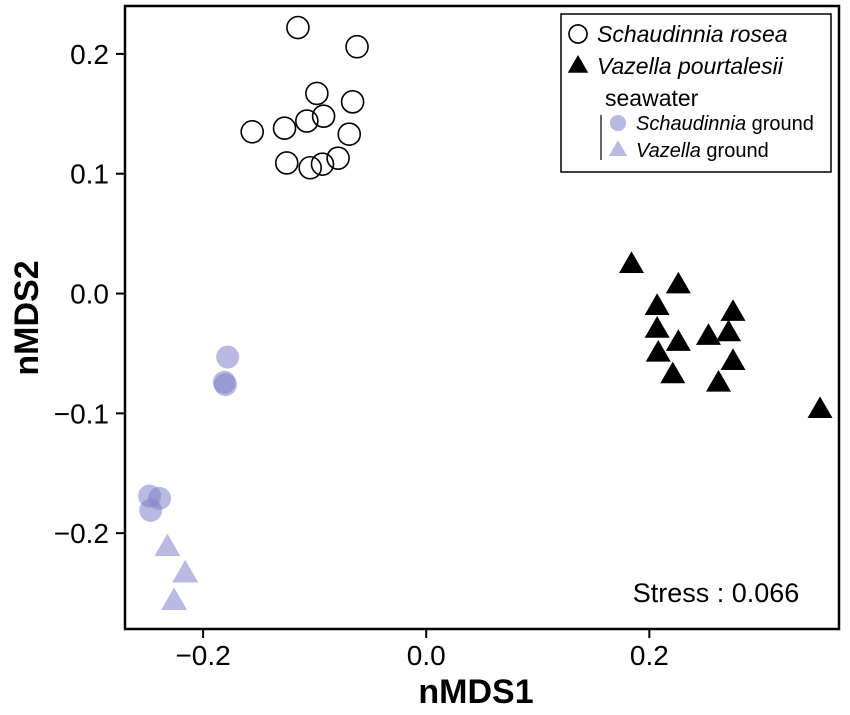 This screenshot has height=715, width=850. What do you see at coordinates (692, 34) in the screenshot?
I see `legend-label: Schaudinnia rosea` at bounding box center [692, 34].